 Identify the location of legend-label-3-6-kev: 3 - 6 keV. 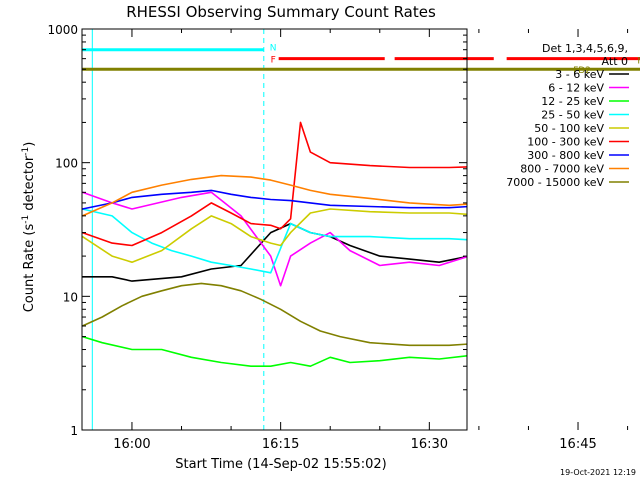
(579, 74).